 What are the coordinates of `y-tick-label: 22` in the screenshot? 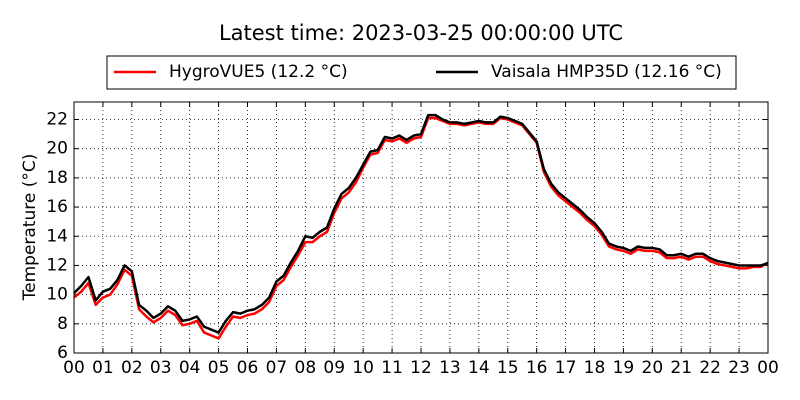 It's located at (57, 120).